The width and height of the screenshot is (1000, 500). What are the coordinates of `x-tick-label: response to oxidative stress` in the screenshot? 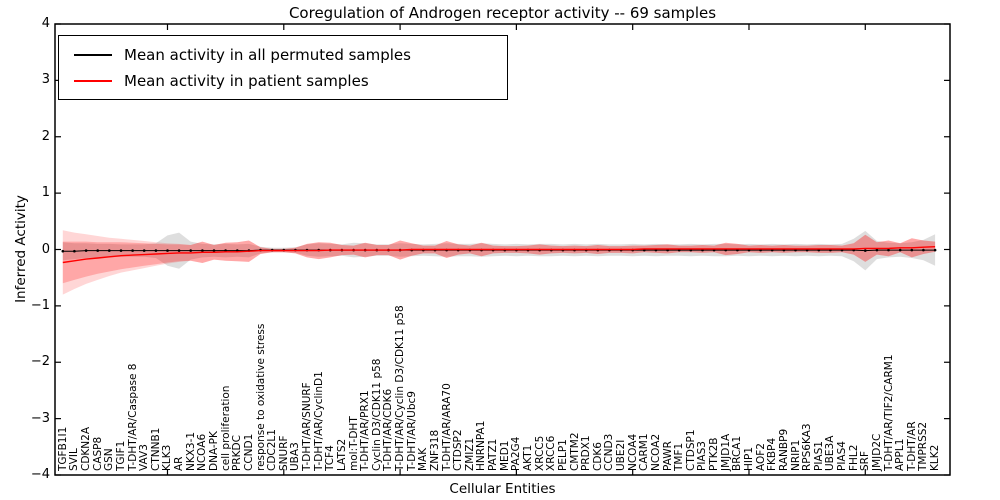 It's located at (260, 397).